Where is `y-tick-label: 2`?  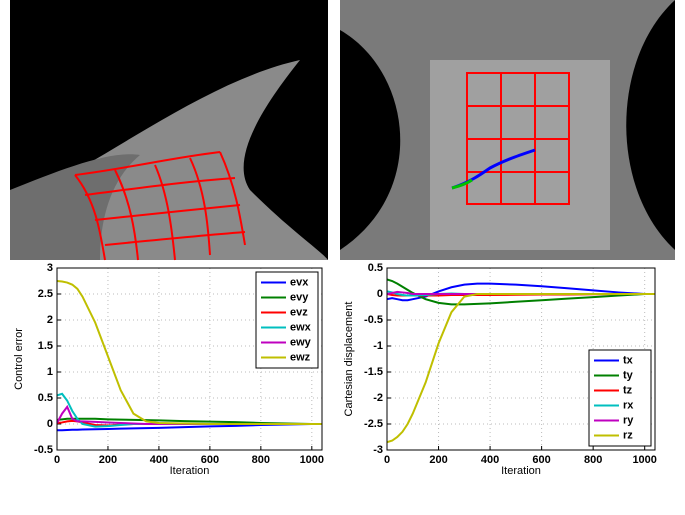 y-tick-label: 2 is located at coordinates (50, 320).